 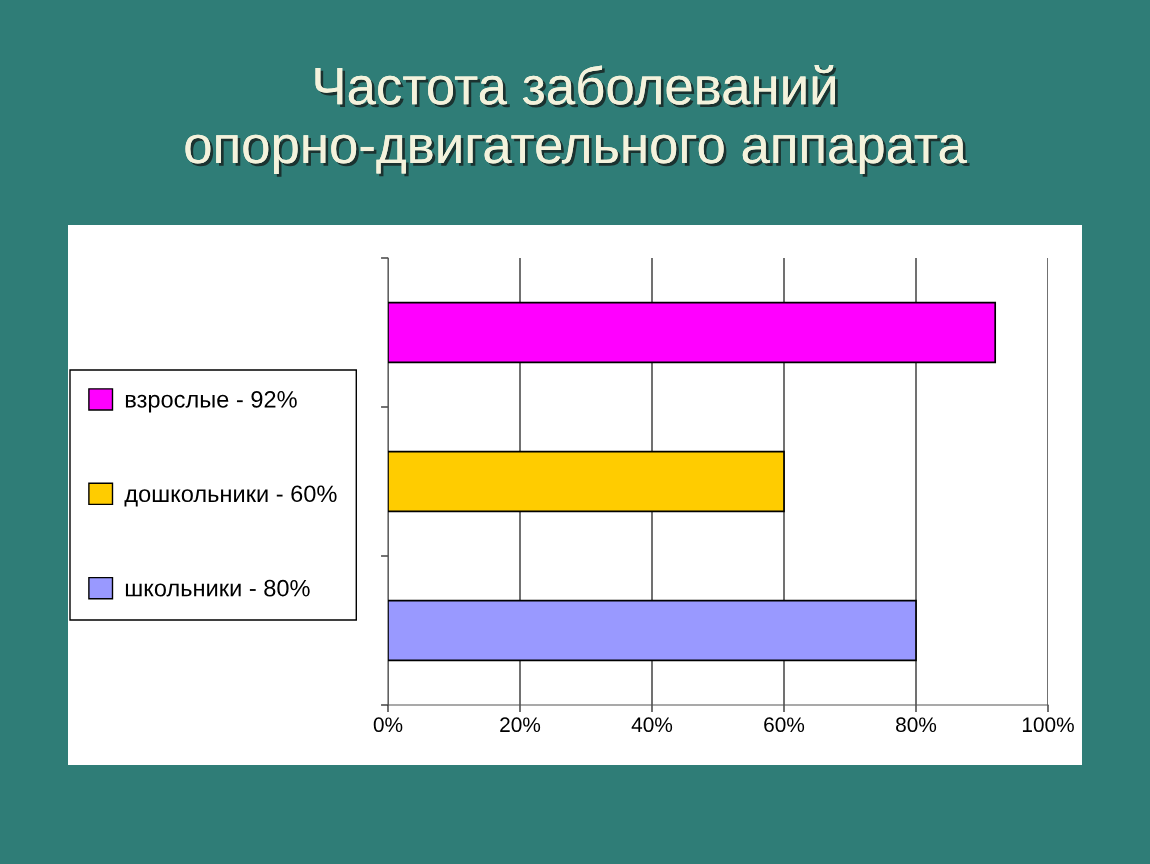 I want to click on x-tick-label: 60%, so click(x=784, y=725).